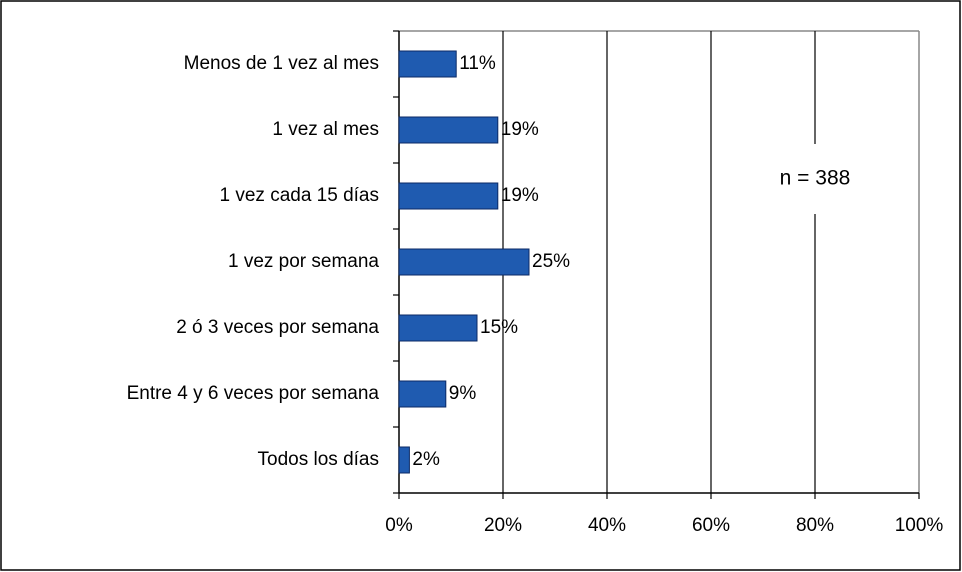 The height and width of the screenshot is (572, 962). Describe the element at coordinates (815, 525) in the screenshot. I see `x-tick-label: 80%` at that location.